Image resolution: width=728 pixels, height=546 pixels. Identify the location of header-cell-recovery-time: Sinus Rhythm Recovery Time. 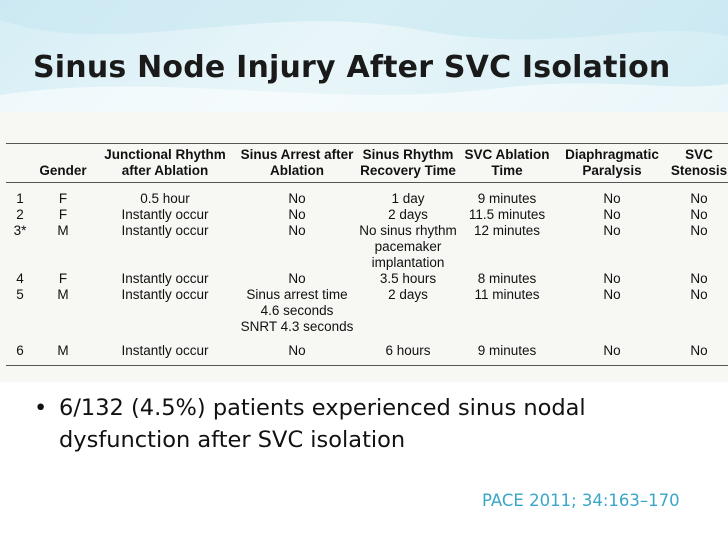
(408, 163).